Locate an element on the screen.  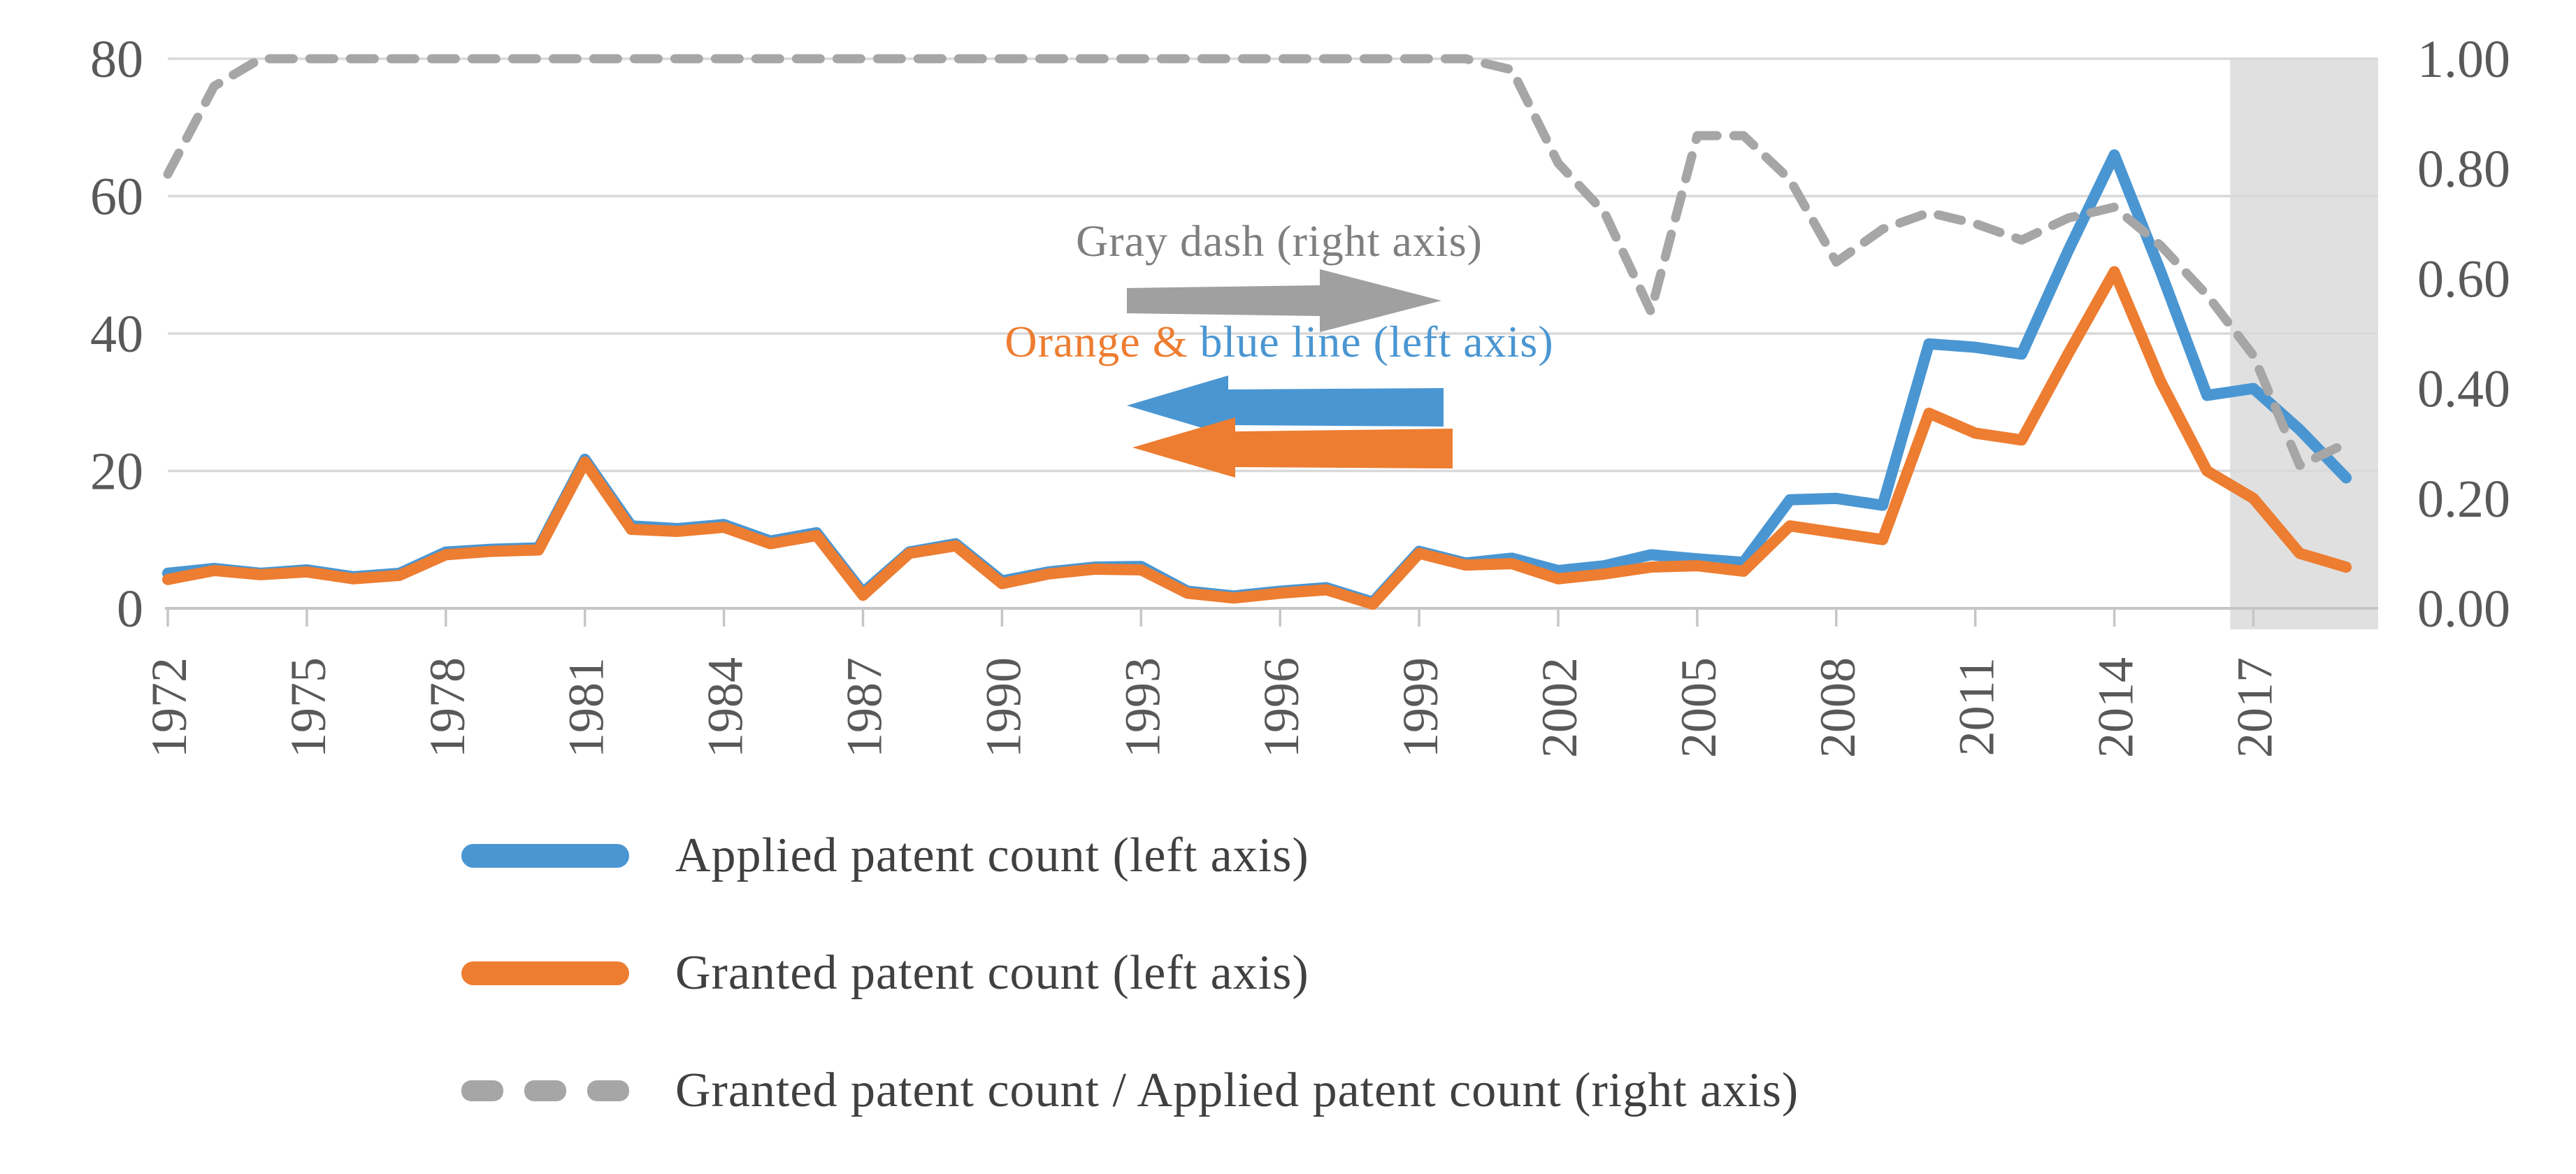
x-axis-tick-label: 2005 is located at coordinates (1699, 708).